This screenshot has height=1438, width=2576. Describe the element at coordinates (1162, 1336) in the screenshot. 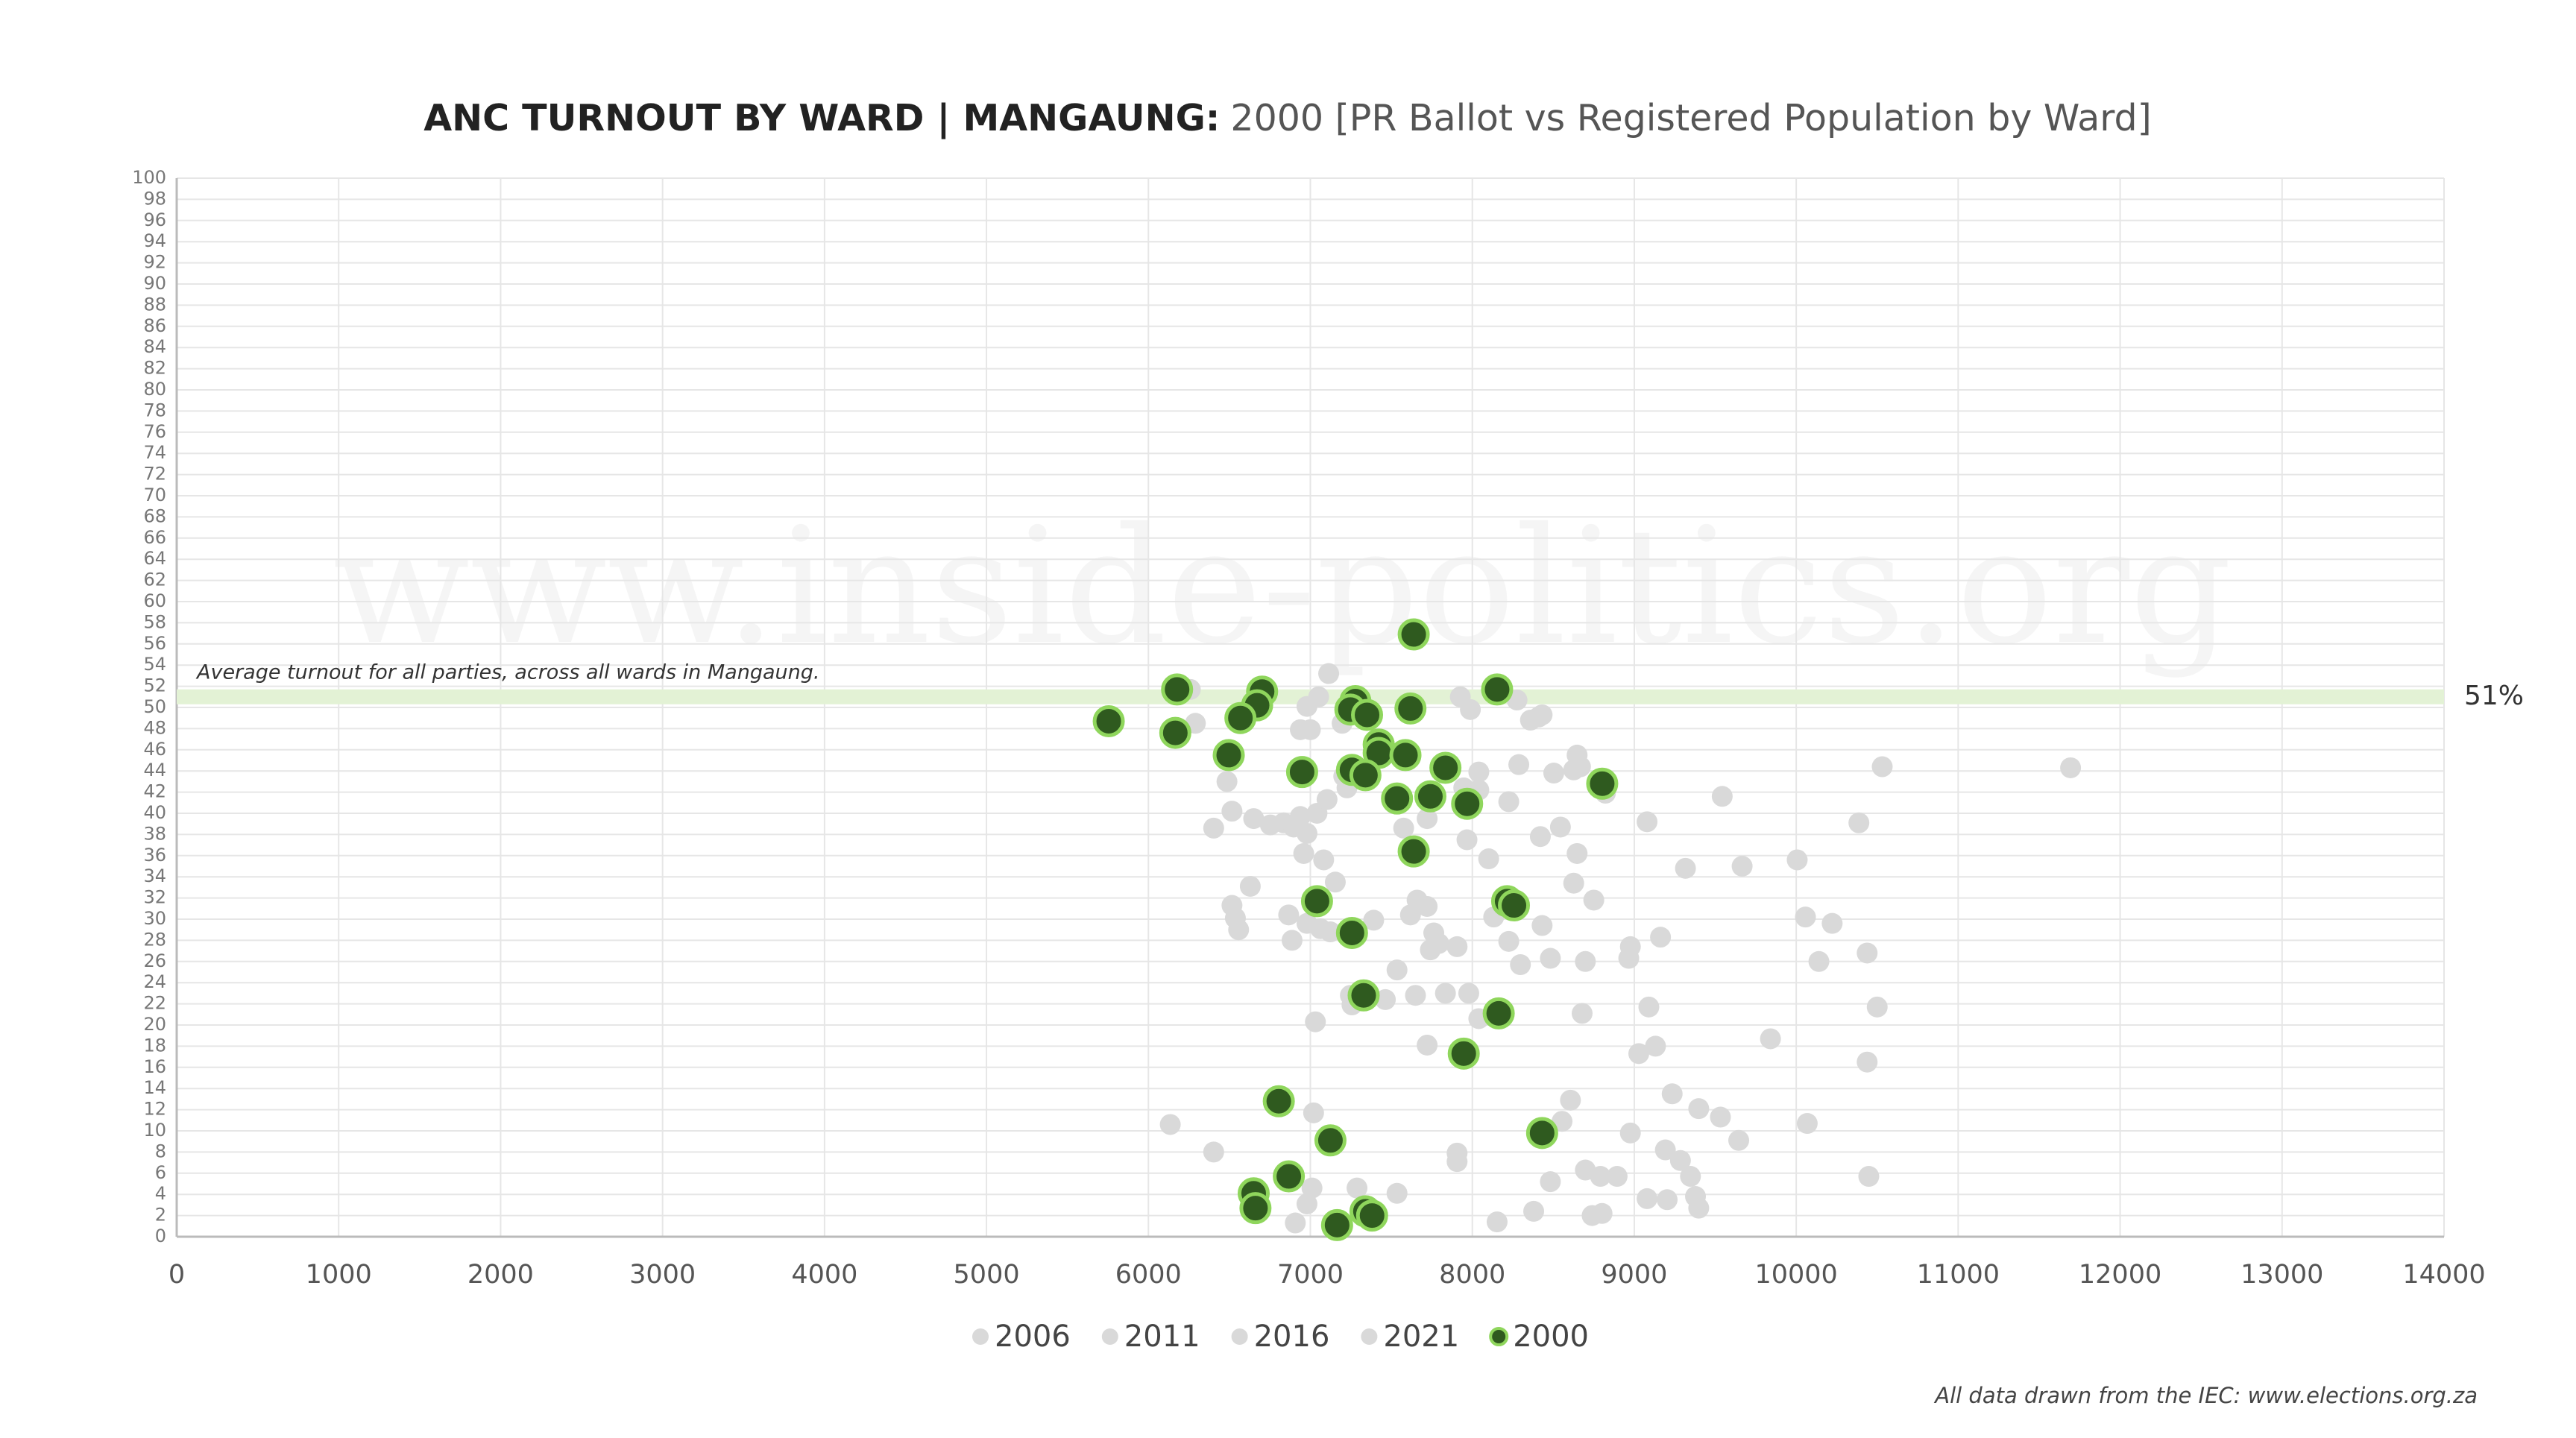

I see `legend-label: 2011` at that location.